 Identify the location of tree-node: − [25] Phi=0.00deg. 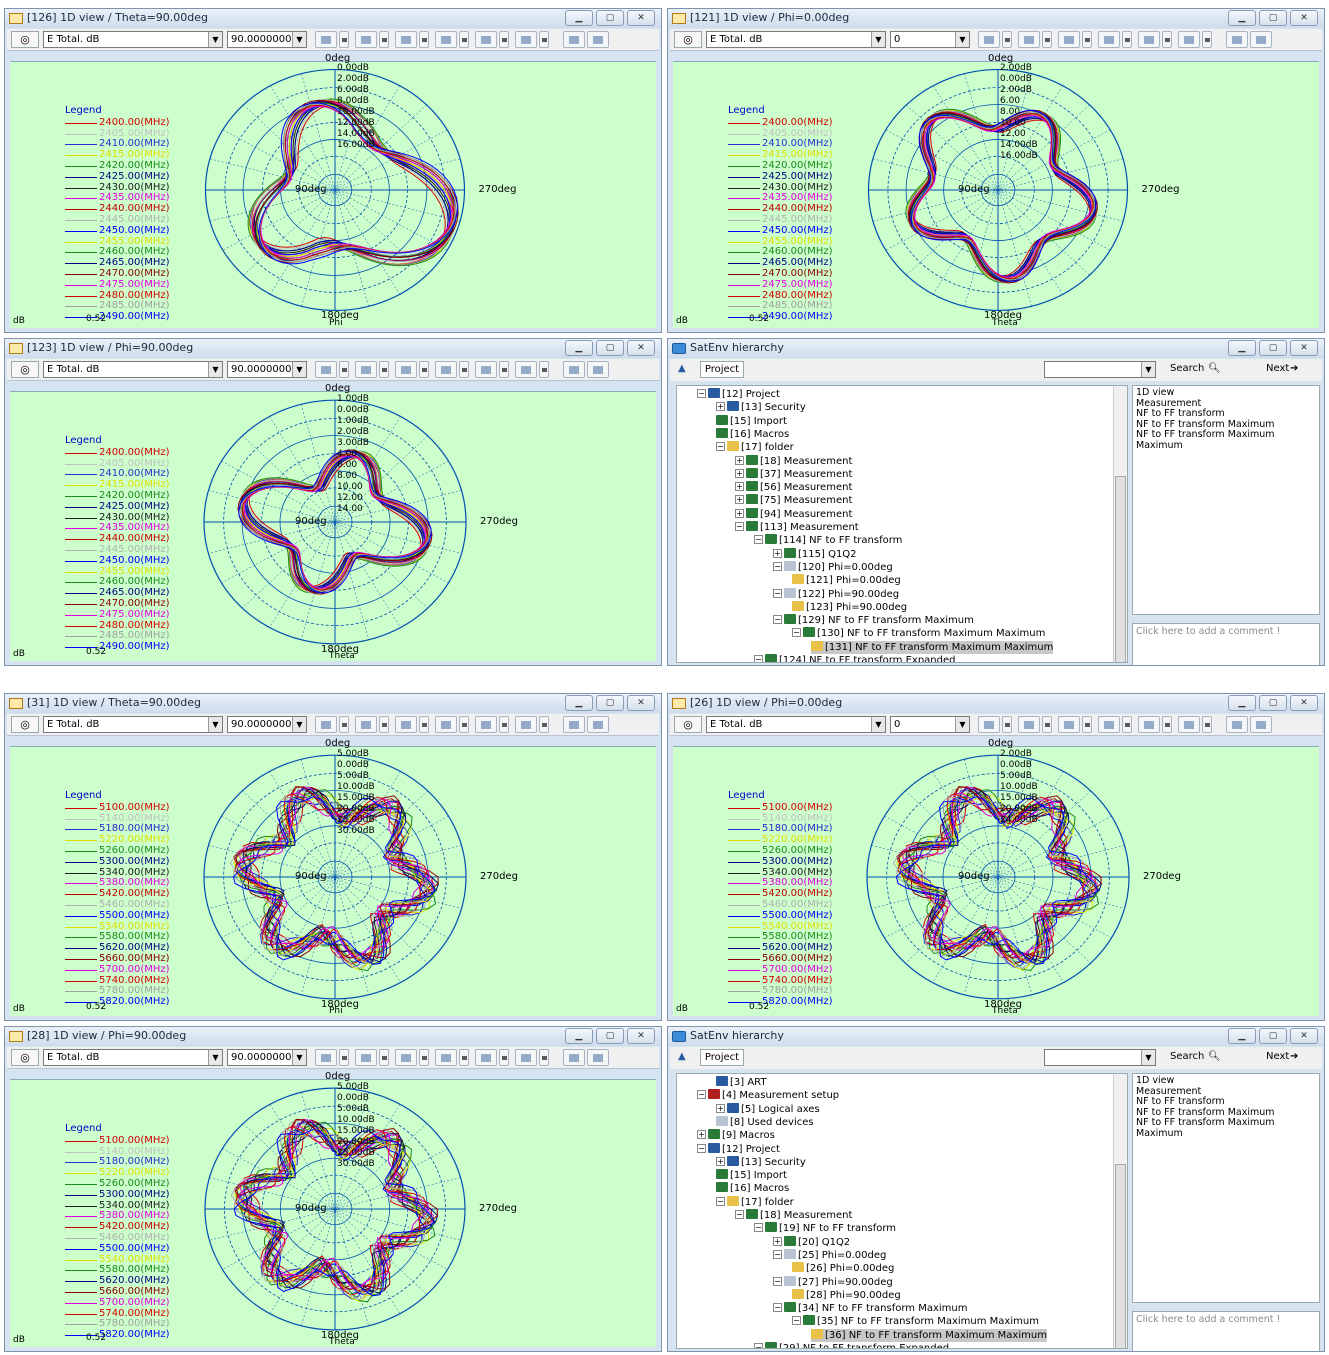
(829, 1255).